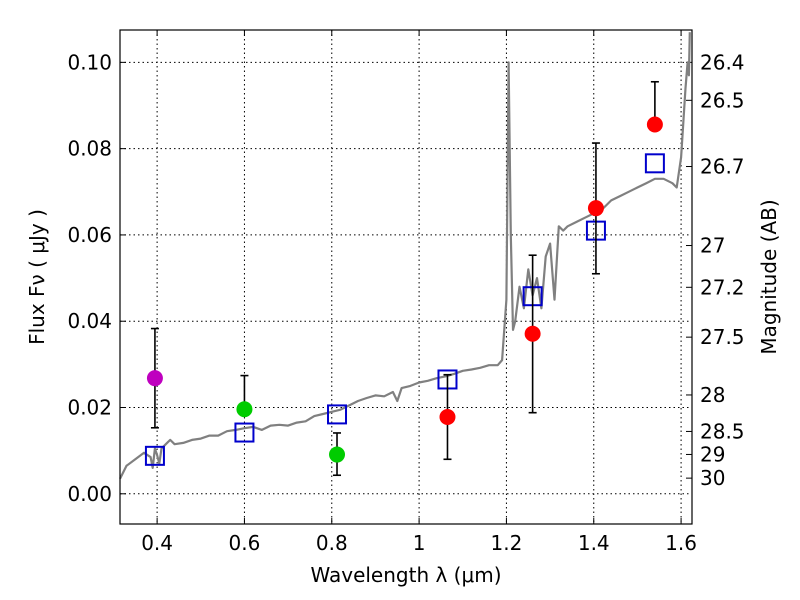  I want to click on y-tick-label: 0.10, so click(89, 62).